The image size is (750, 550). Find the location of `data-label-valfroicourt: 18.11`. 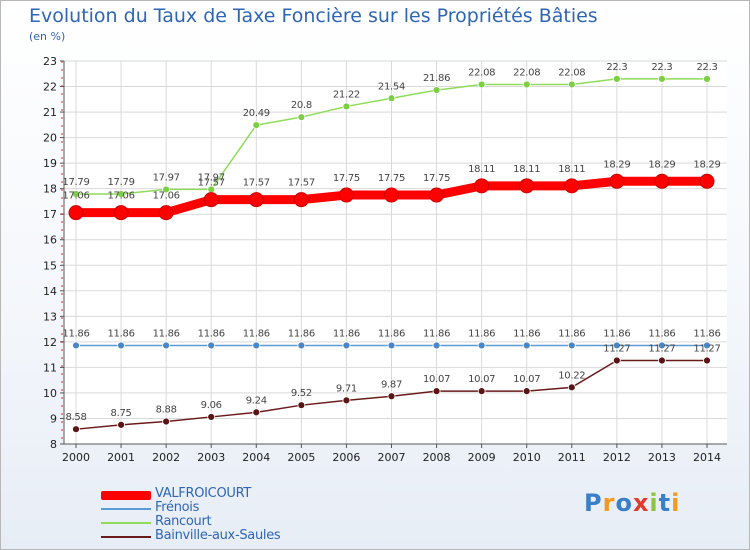

data-label-valfroicourt: 18.11 is located at coordinates (526, 169).